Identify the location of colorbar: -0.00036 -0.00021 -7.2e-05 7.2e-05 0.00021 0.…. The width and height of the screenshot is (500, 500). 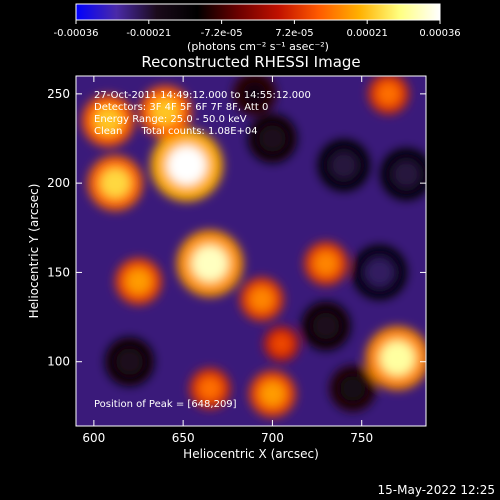
(257, 28).